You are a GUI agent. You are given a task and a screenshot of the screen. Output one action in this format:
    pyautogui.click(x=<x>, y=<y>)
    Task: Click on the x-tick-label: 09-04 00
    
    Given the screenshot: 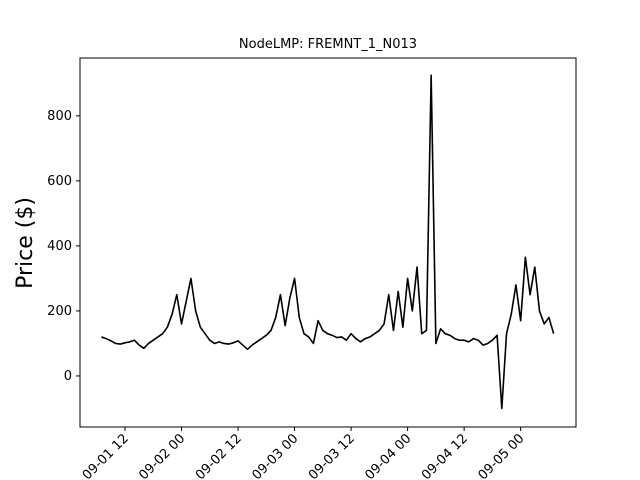 What is the action you would take?
    pyautogui.click(x=388, y=455)
    